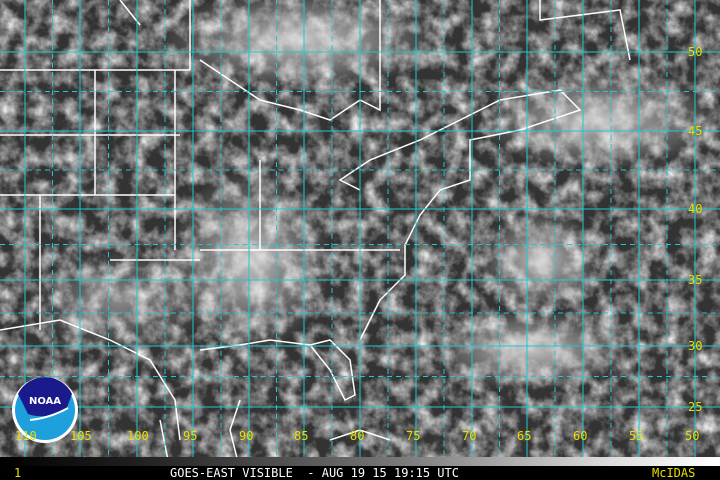  I want to click on latitude-label: 50, so click(695, 52).